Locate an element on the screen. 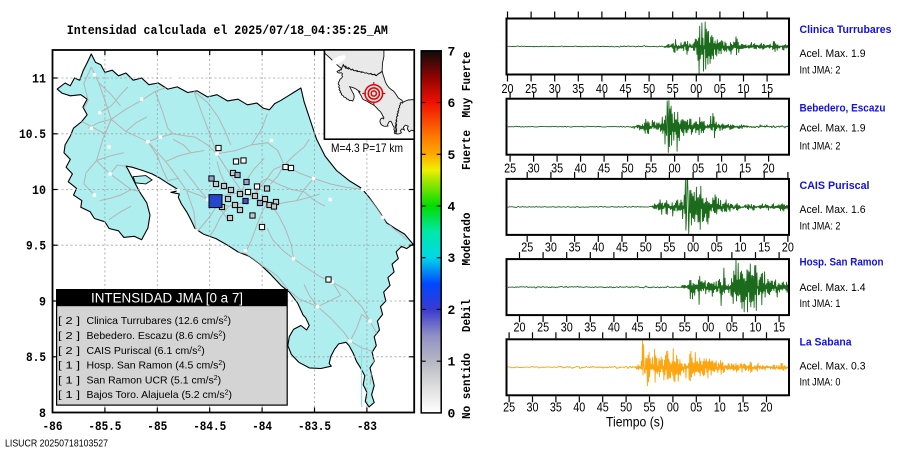 This screenshot has height=465, width=910. svg-text: 5 is located at coordinates (452, 155).